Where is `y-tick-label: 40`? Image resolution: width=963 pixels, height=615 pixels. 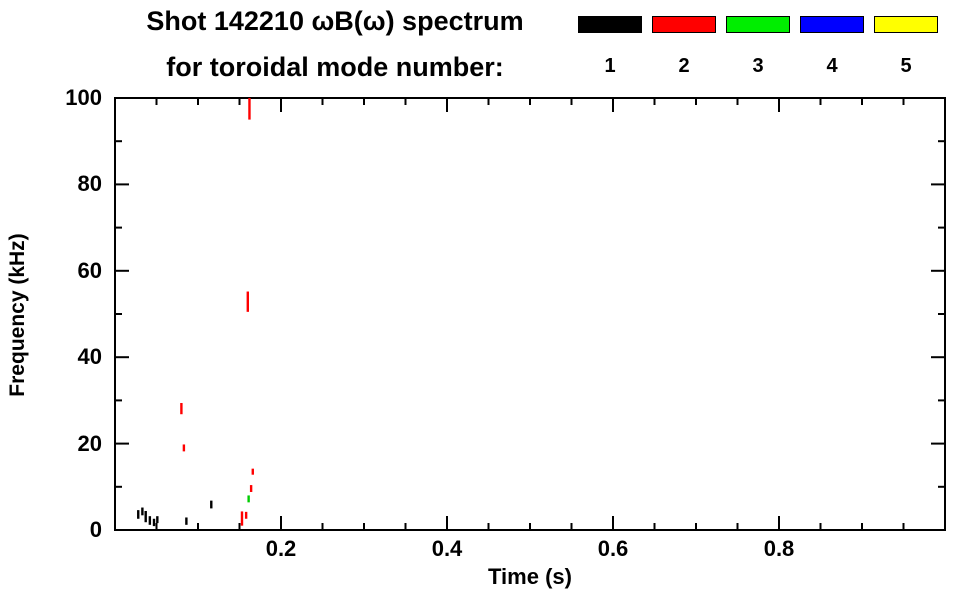 y-tick-label: 40 is located at coordinates (89, 357).